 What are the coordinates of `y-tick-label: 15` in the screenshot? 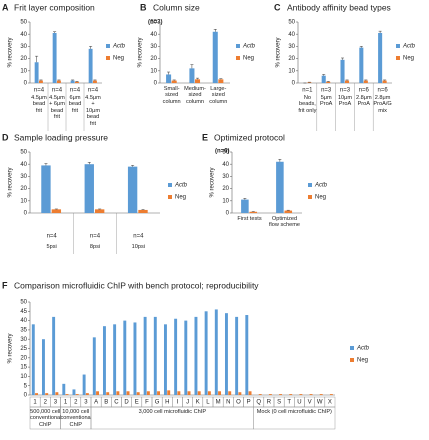 It's located at (23, 368).